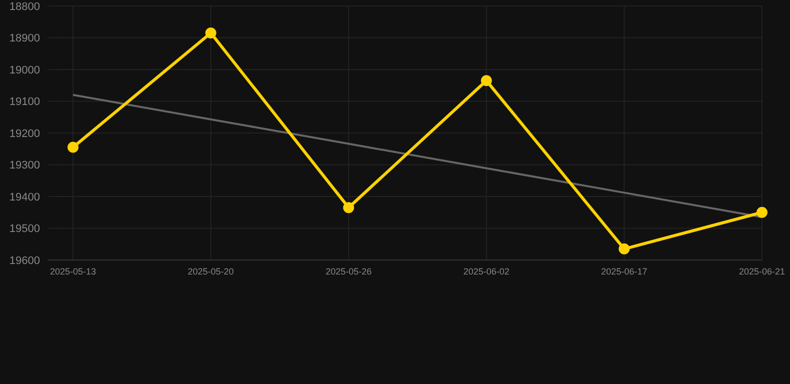 The image size is (790, 384). Describe the element at coordinates (486, 271) in the screenshot. I see `x-tick-label: 2025-06-02` at that location.